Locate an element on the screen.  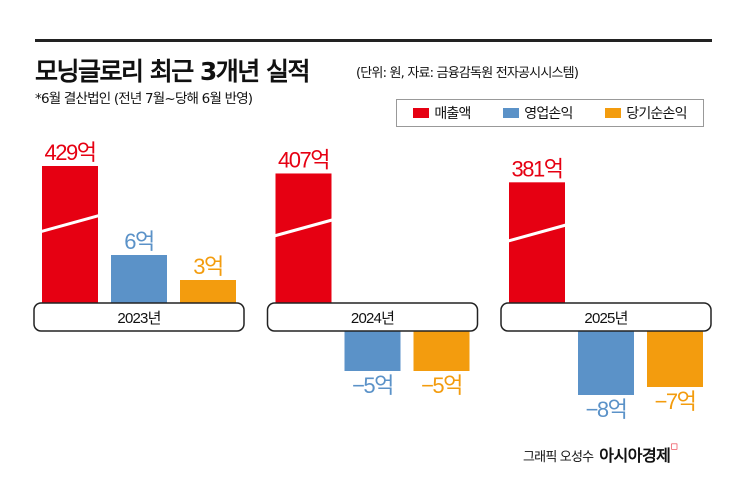
data-label: −7억 is located at coordinates (675, 401).